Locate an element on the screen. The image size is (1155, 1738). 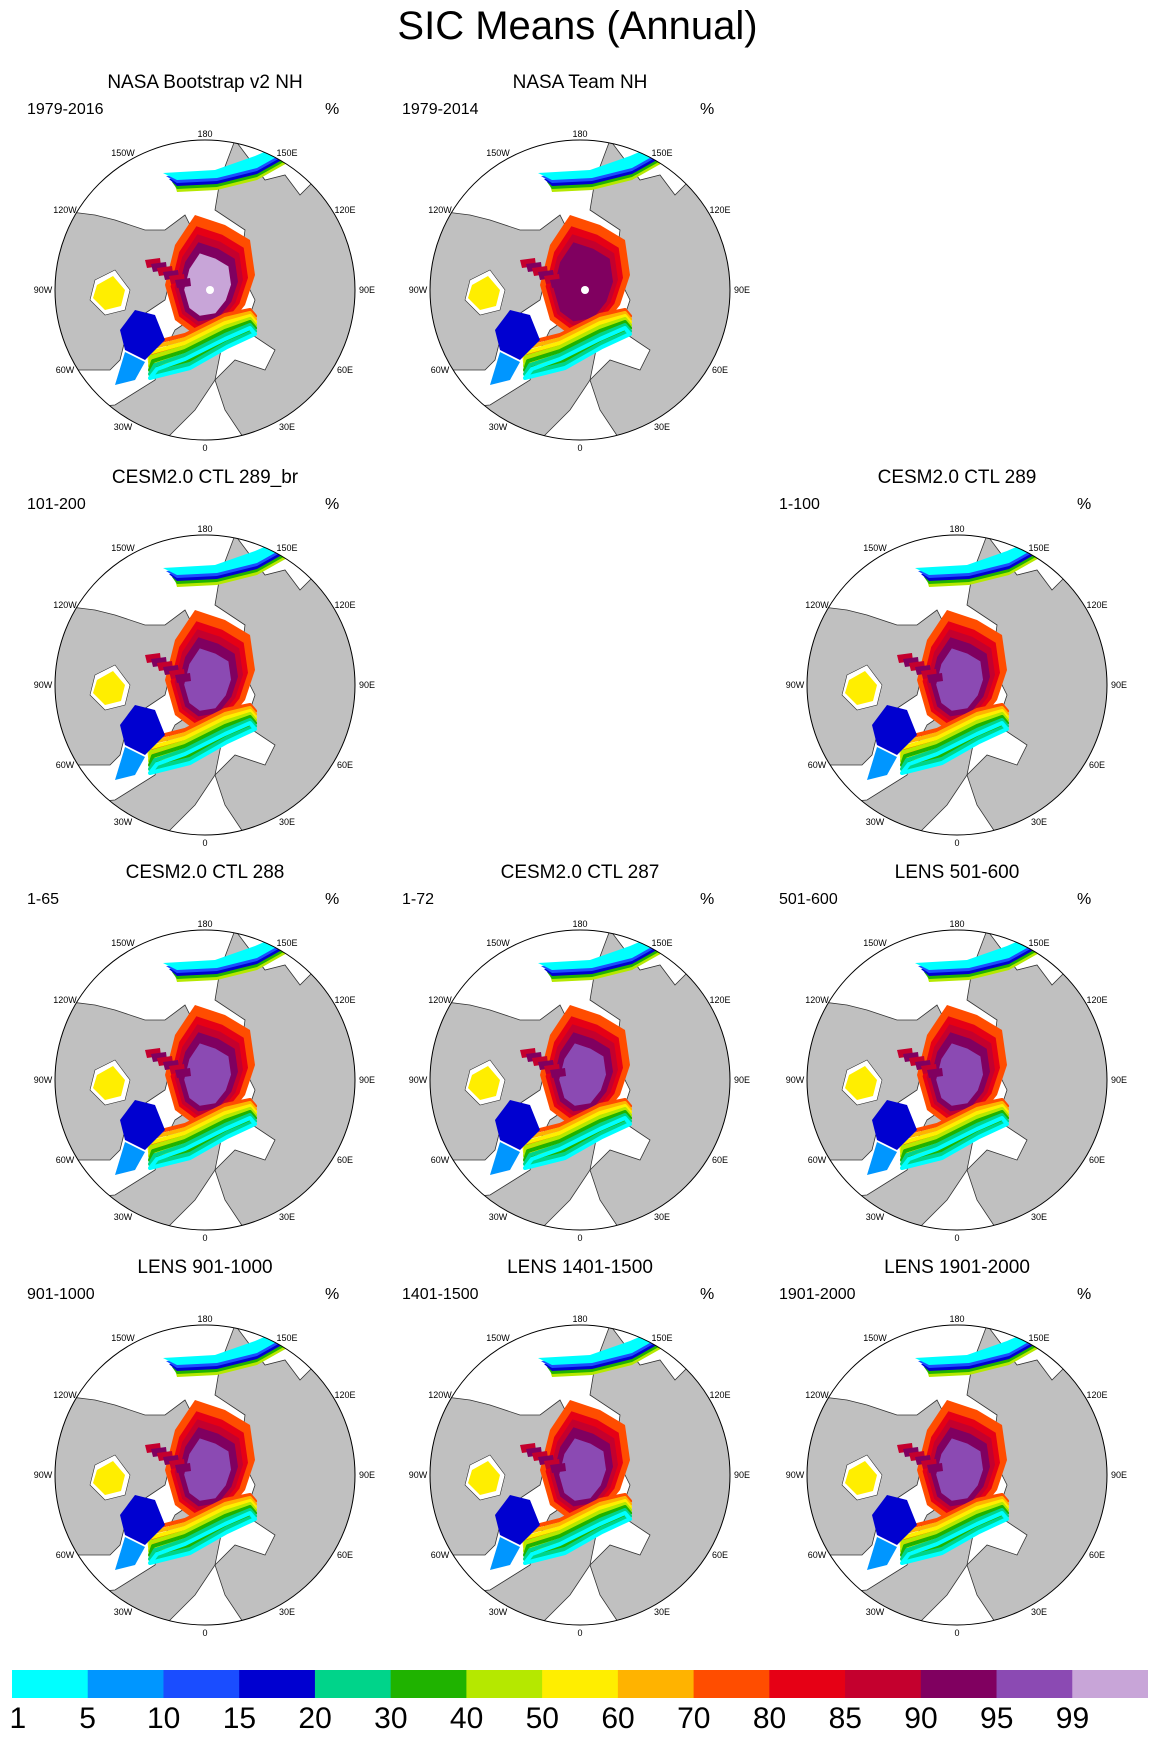
panel-period: 901-1000 is located at coordinates (61, 1294).